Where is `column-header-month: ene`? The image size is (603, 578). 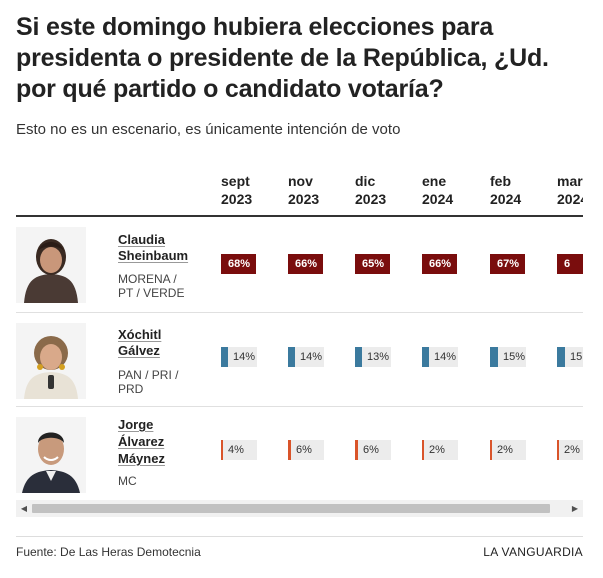
column-header-month: ene is located at coordinates (434, 181).